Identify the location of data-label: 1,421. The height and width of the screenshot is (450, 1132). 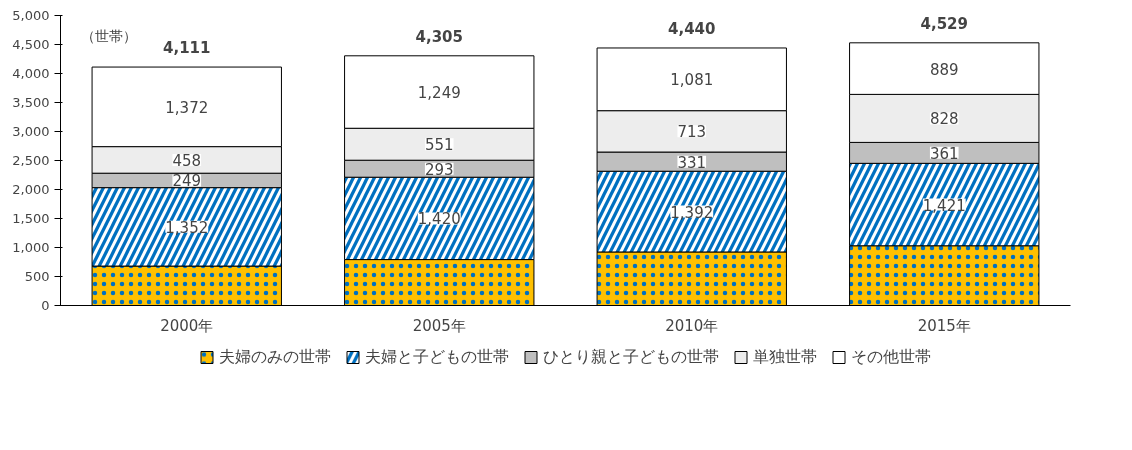
(944, 205).